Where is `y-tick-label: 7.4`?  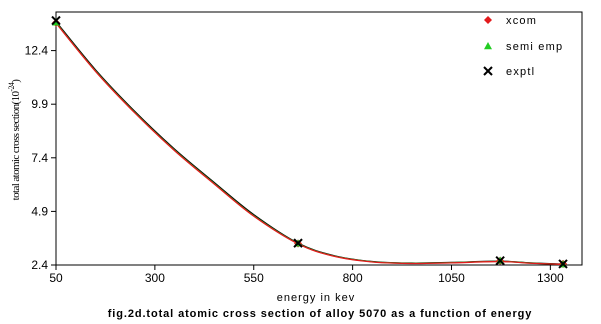 y-tick-label: 7.4 is located at coordinates (39, 158).